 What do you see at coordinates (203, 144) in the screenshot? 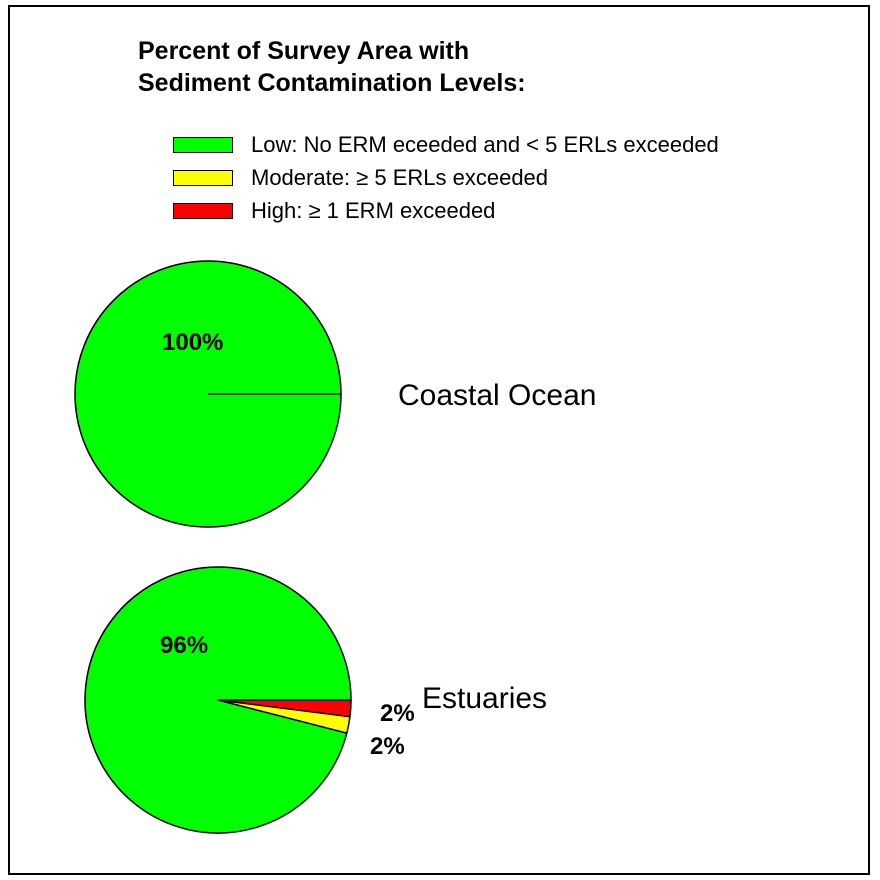
I see `legend-swatch-low` at bounding box center [203, 144].